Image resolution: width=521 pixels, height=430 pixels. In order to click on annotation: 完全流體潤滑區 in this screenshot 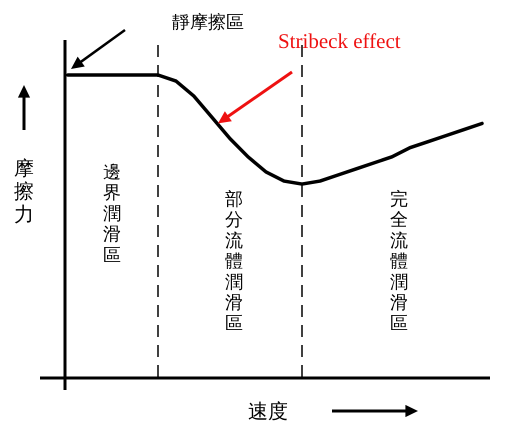, I will do `click(399, 261)`.